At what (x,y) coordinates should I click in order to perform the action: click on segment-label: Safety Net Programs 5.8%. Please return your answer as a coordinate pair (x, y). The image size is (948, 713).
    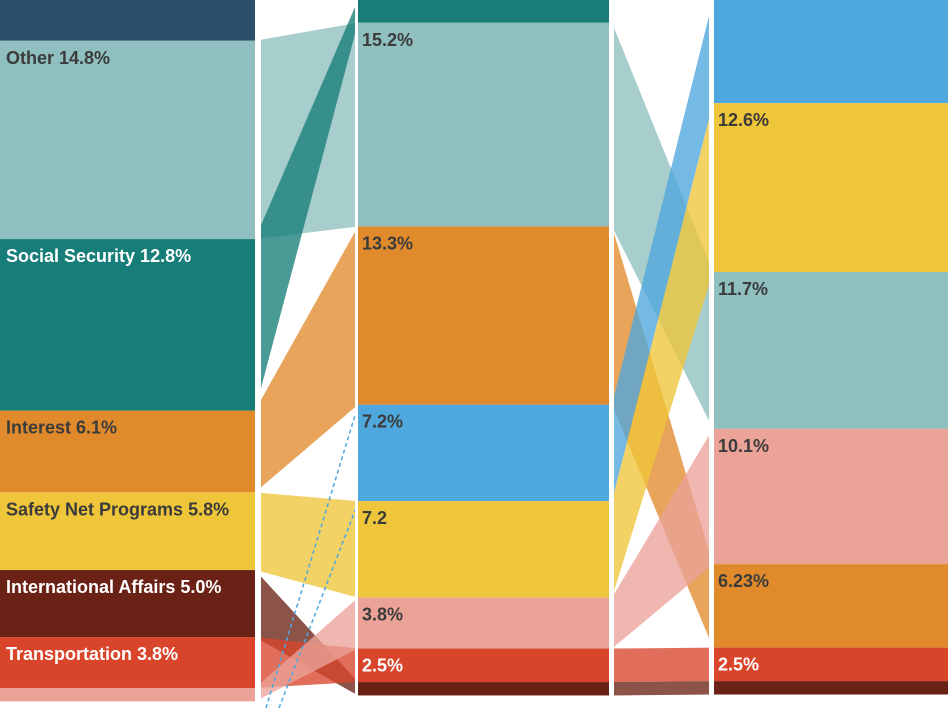
    Looking at the image, I should click on (117, 509).